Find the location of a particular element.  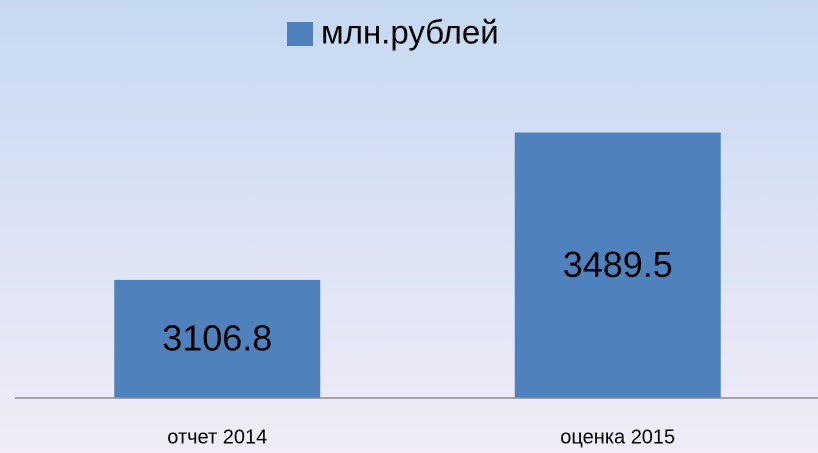

value-label: 3106.8 is located at coordinates (217, 337).